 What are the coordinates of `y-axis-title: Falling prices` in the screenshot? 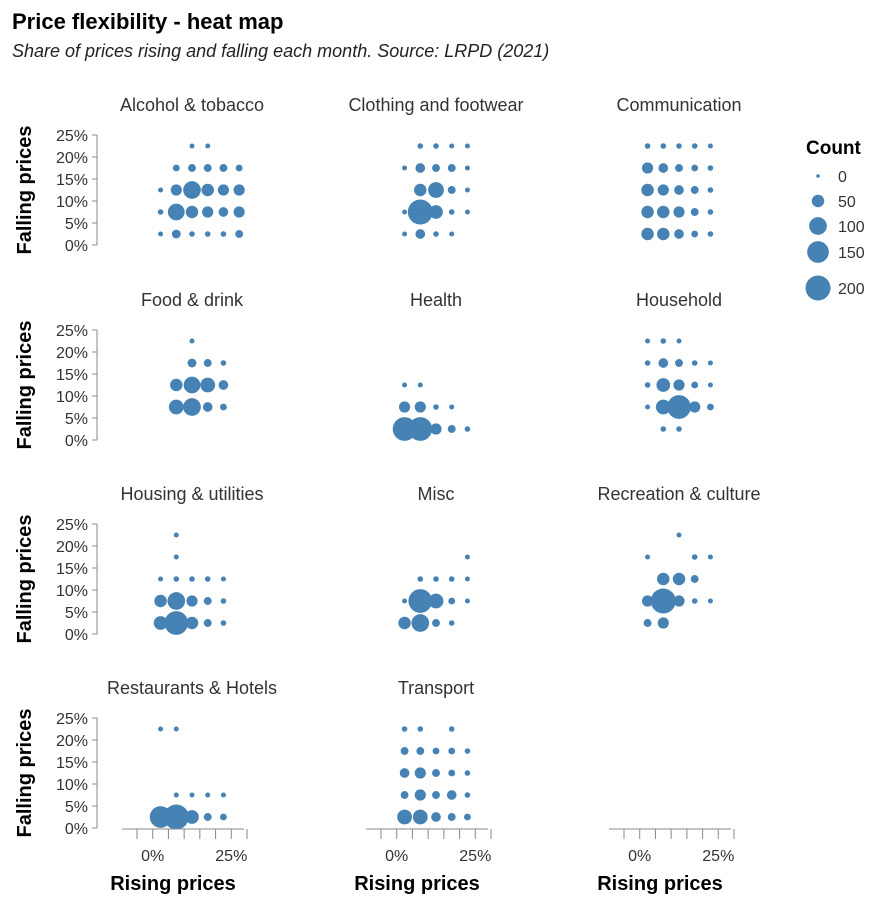 It's located at (25, 773).